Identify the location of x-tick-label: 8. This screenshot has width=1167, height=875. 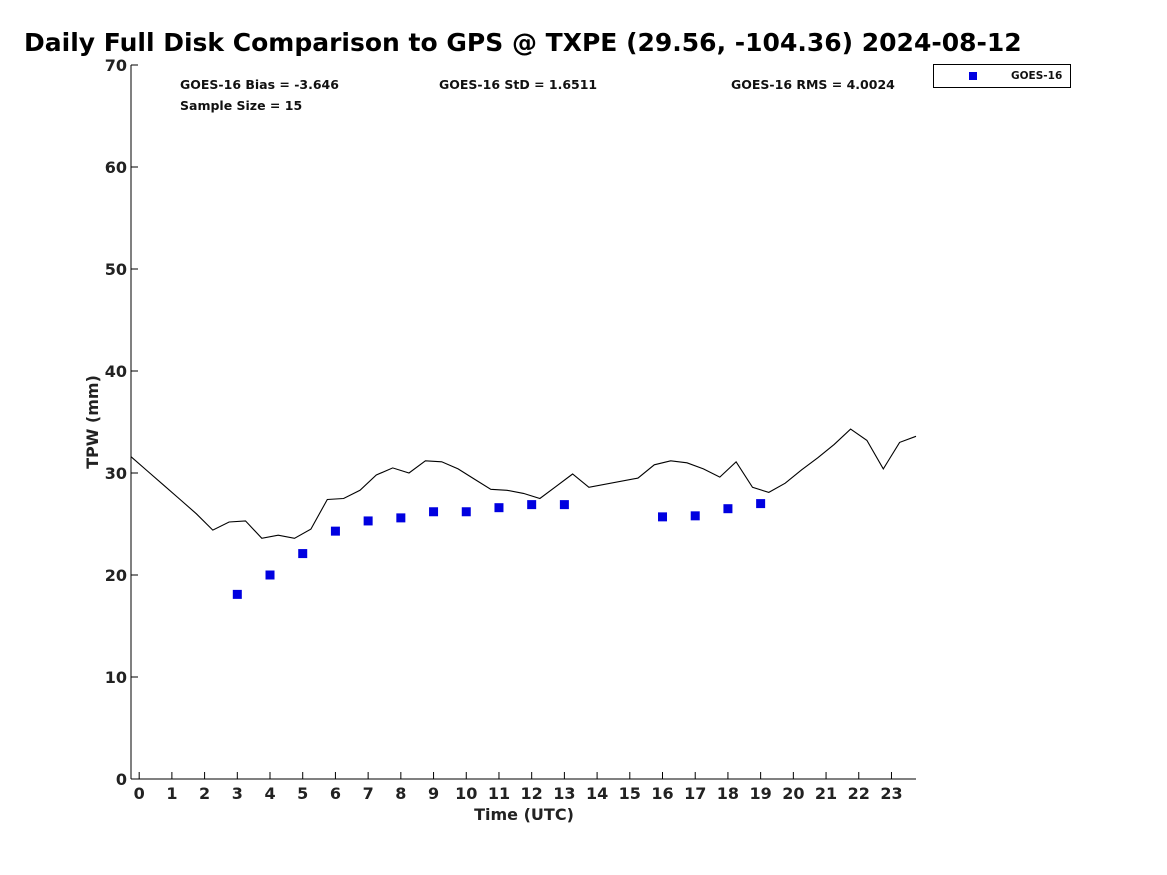
(400, 793).